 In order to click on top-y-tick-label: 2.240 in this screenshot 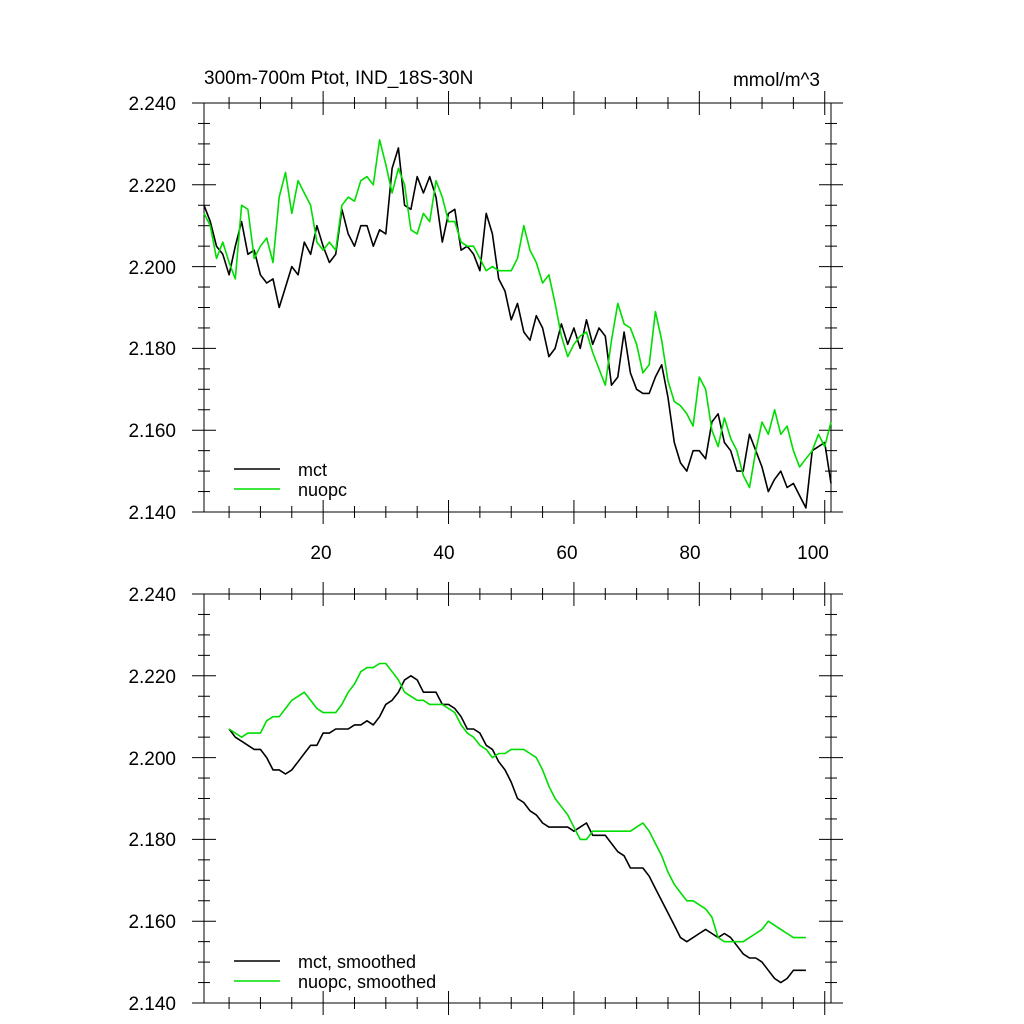, I will do `click(152, 104)`.